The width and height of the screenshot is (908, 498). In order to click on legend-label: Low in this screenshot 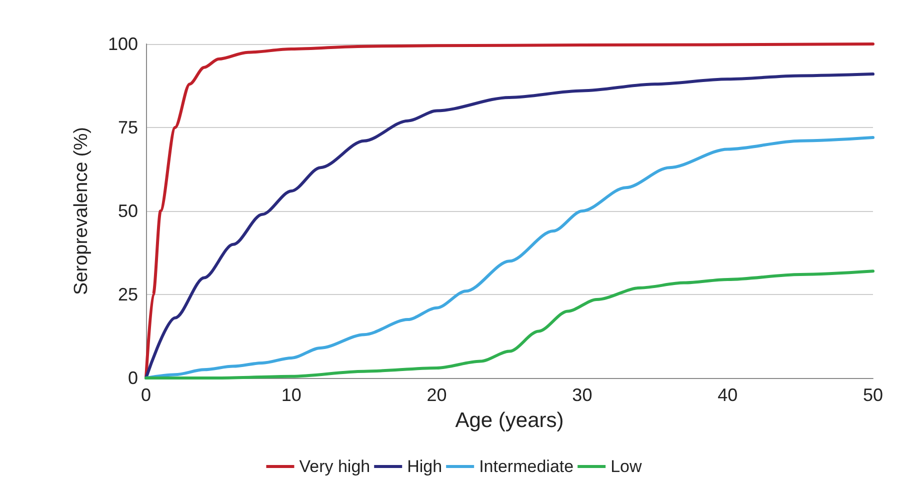, I will do `click(626, 466)`.